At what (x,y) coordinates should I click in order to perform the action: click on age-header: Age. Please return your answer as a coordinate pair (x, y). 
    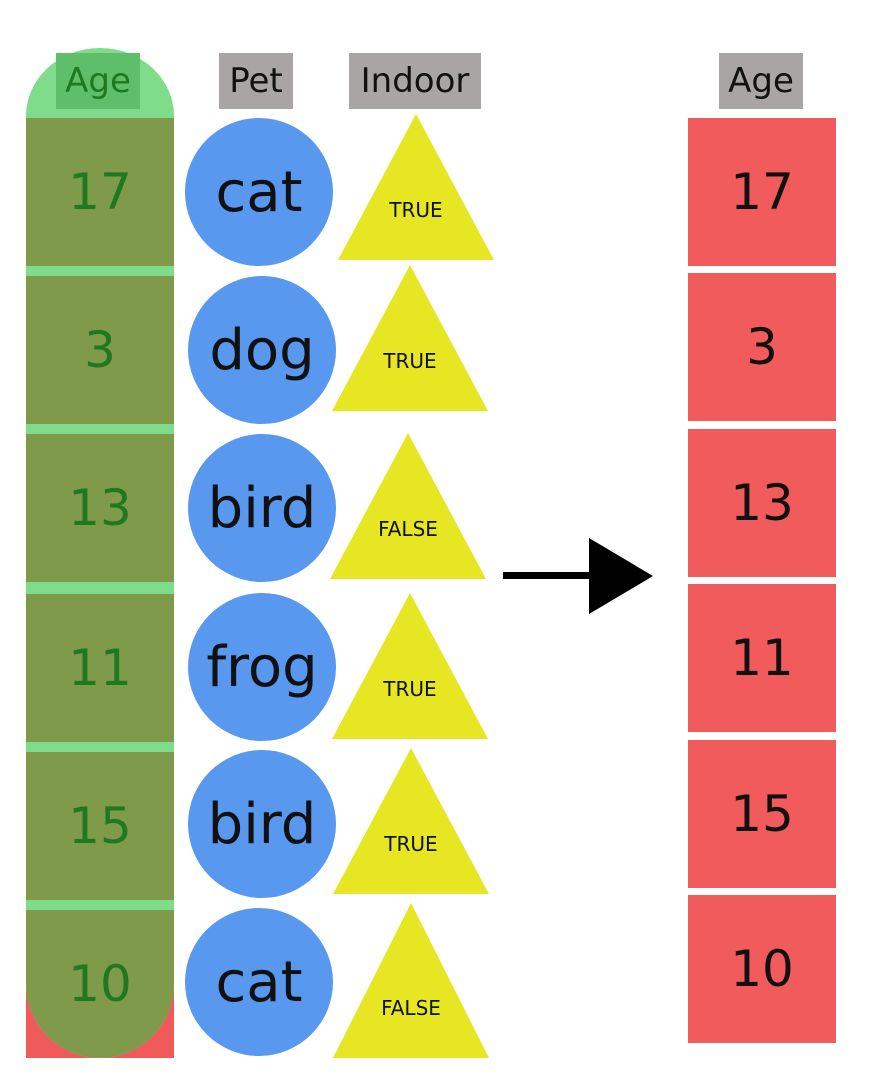
    Looking at the image, I should click on (98, 81).